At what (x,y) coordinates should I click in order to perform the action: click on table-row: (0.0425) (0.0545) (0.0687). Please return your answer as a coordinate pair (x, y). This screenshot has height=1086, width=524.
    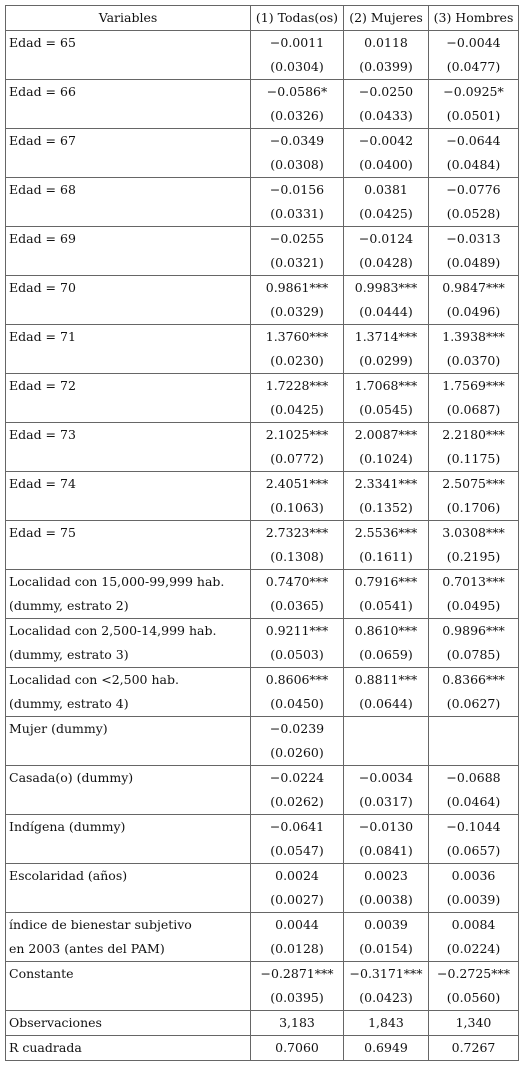
    Looking at the image, I should click on (262, 410).